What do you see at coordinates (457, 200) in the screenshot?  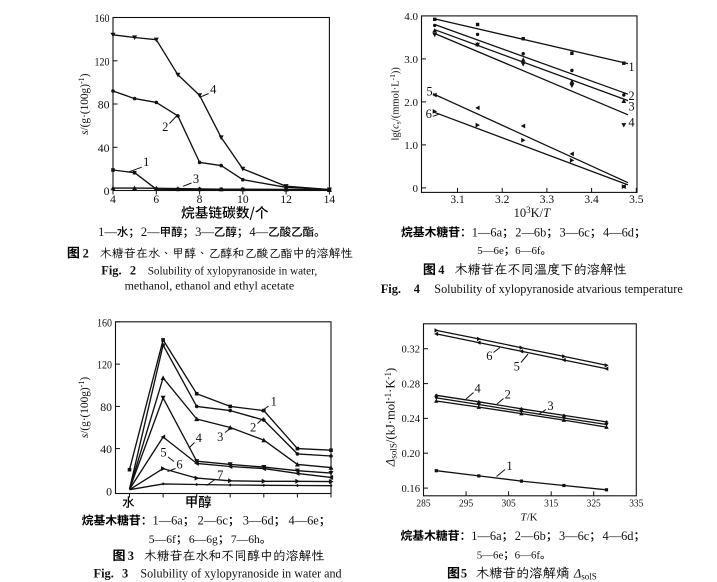 I see `svg-text: 3.1` at bounding box center [457, 200].